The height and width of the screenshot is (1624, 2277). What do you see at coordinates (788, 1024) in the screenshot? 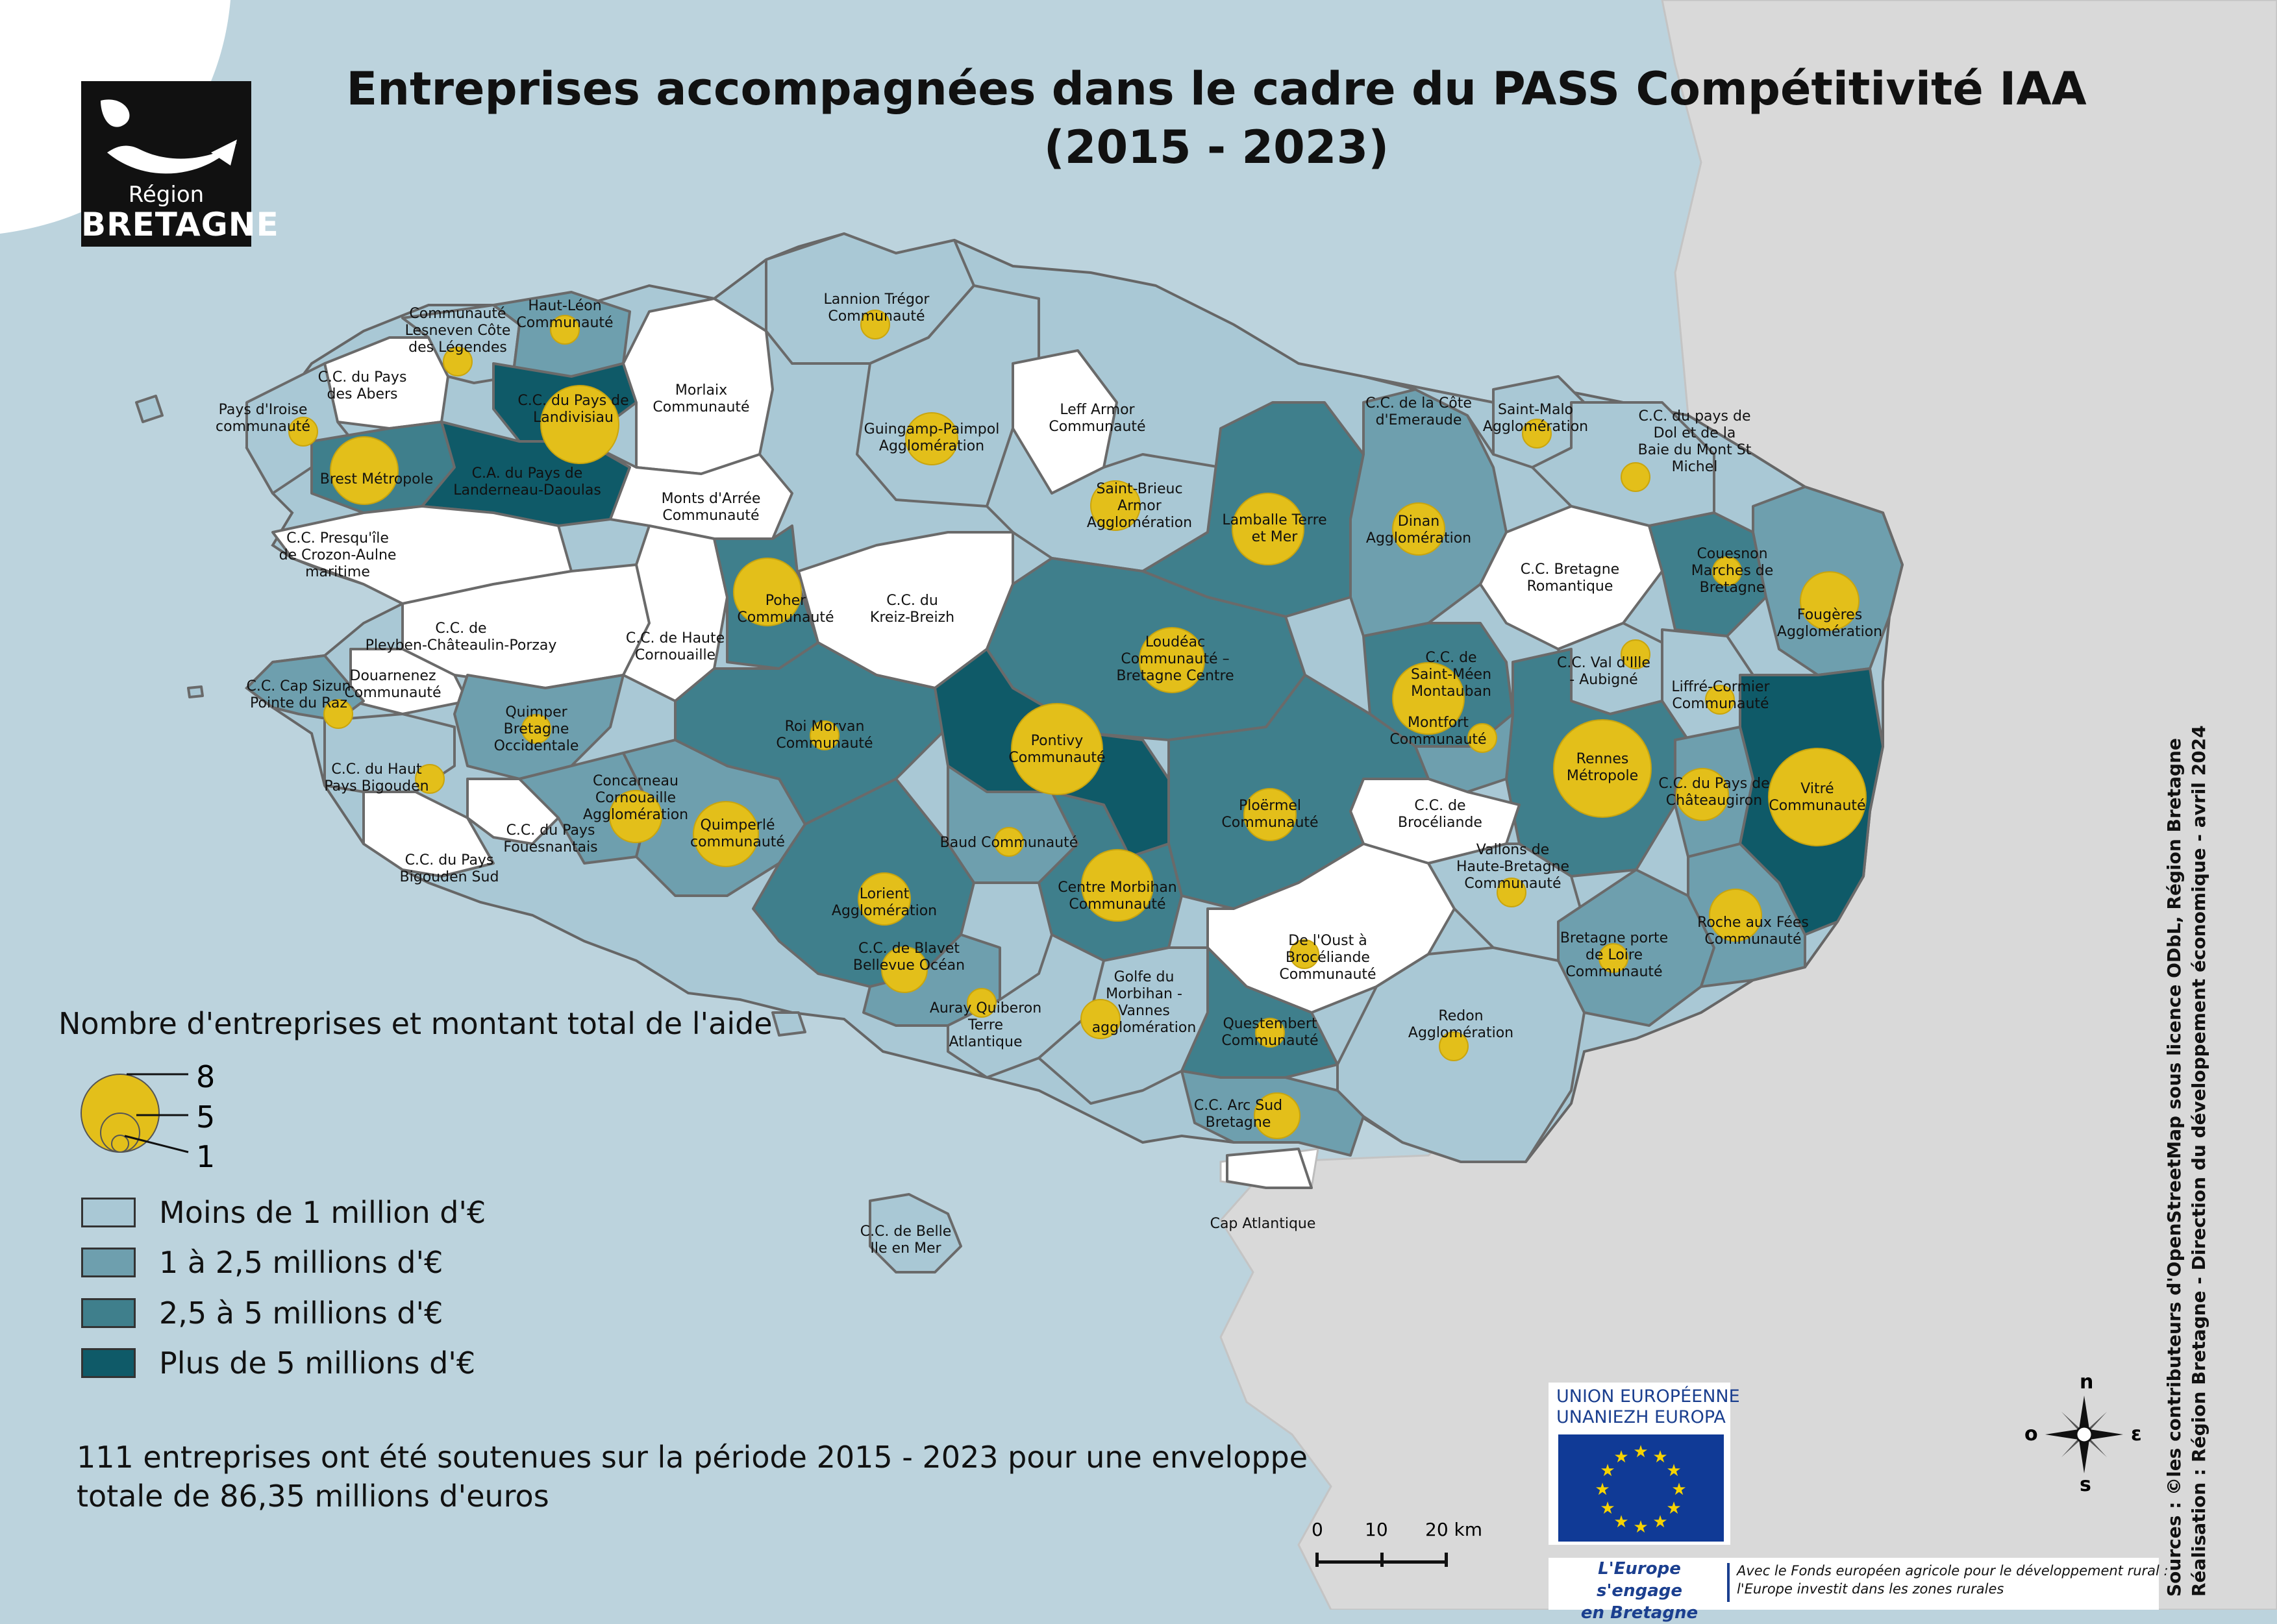
I see `island-groix` at bounding box center [788, 1024].